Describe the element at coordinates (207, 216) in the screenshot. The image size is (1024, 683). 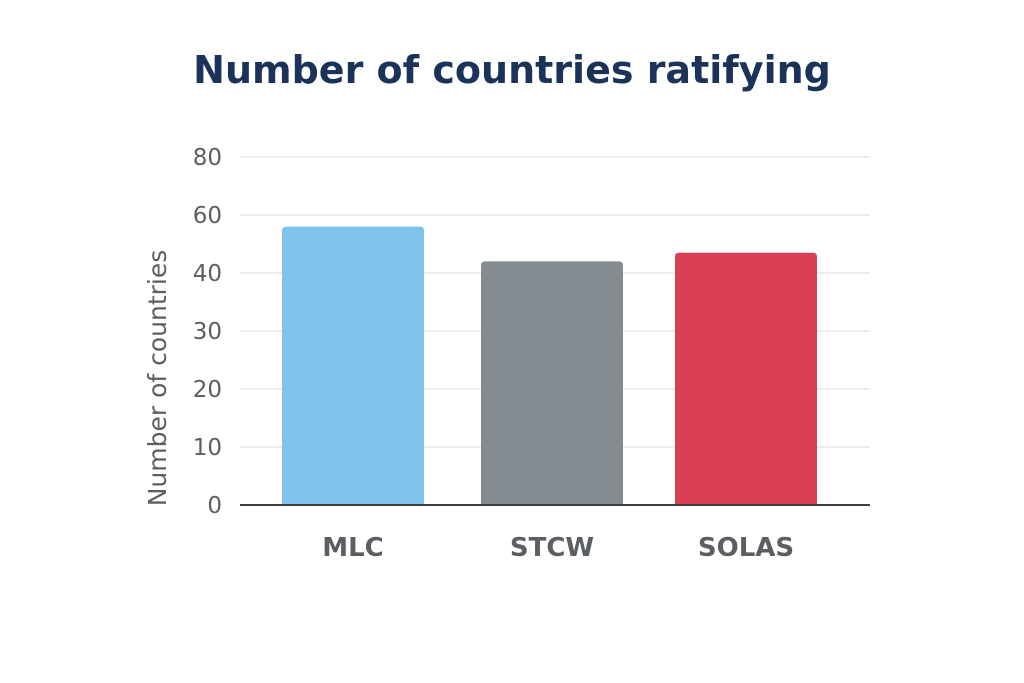
I see `y-tick-label: 60` at that location.